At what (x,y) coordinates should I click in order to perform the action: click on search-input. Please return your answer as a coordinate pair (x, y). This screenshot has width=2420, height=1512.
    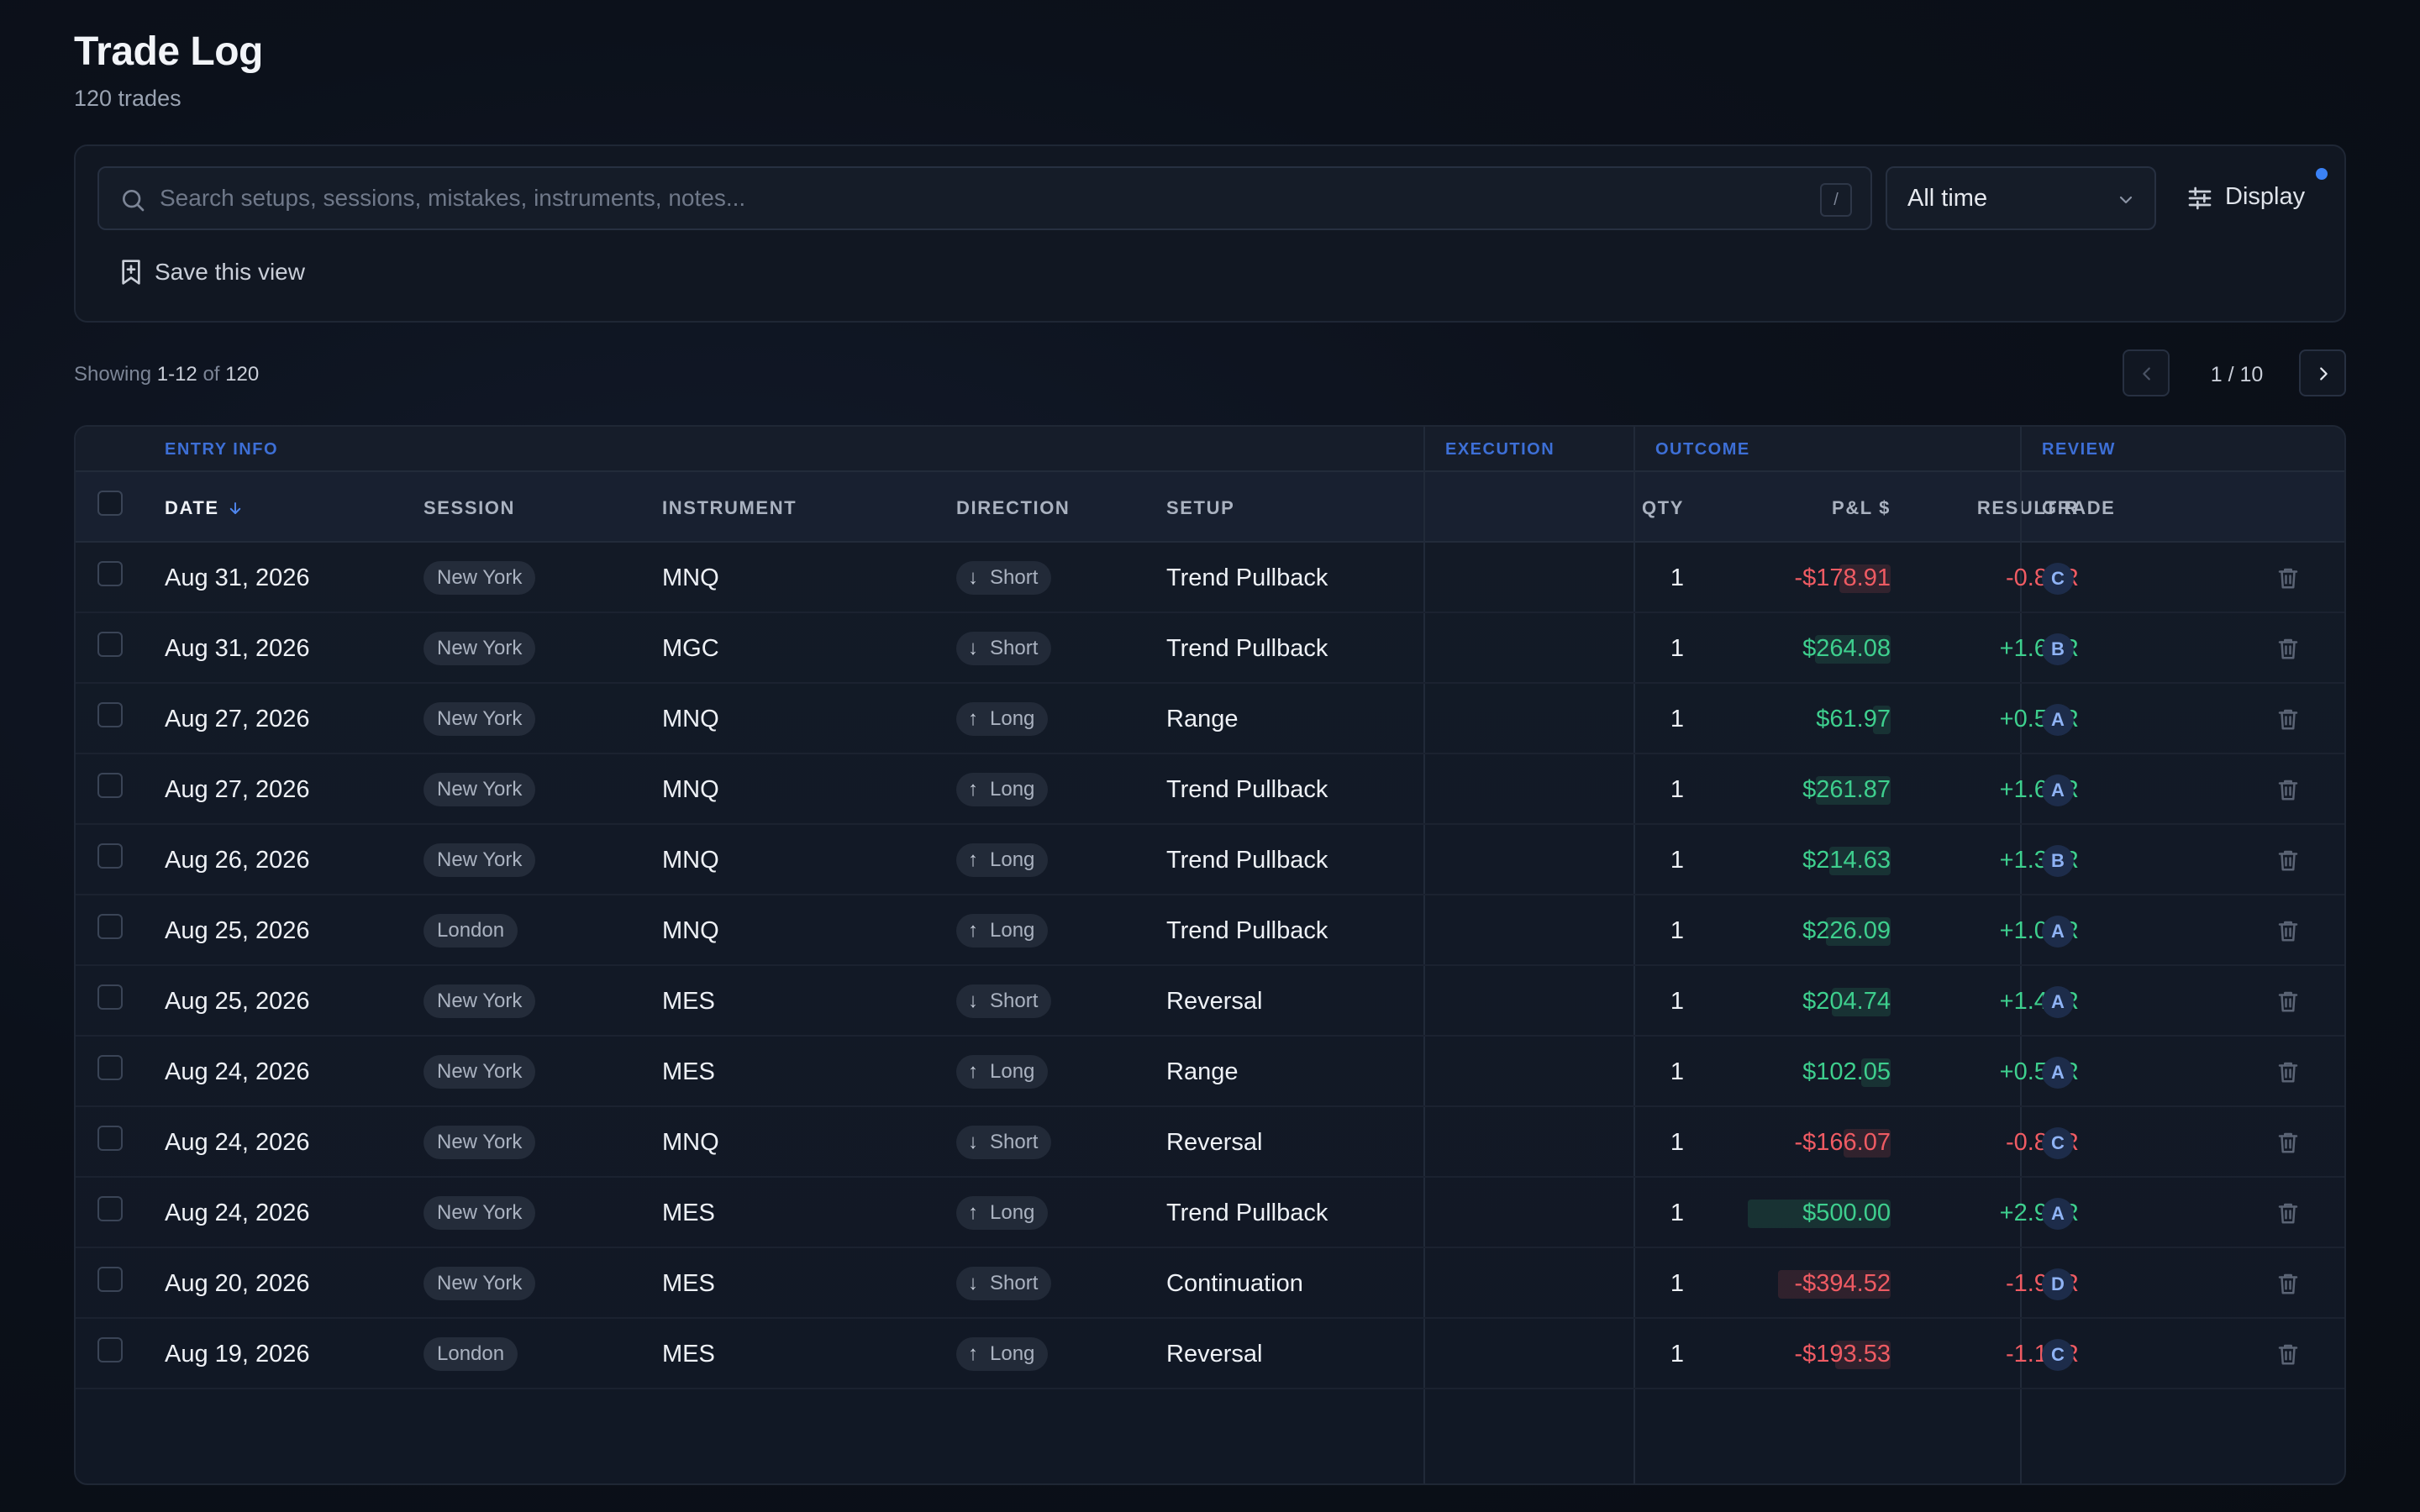
    Looking at the image, I should click on (966, 198).